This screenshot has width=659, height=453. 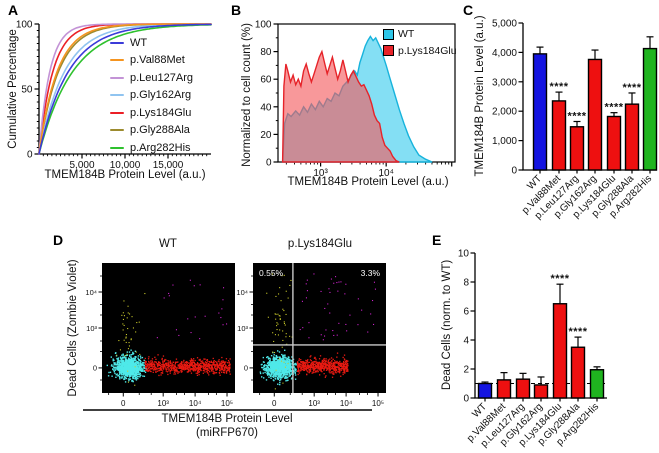 I want to click on panel-a-plot: 0 50 100 5,000 10,000 15,000, so click(x=114, y=95).